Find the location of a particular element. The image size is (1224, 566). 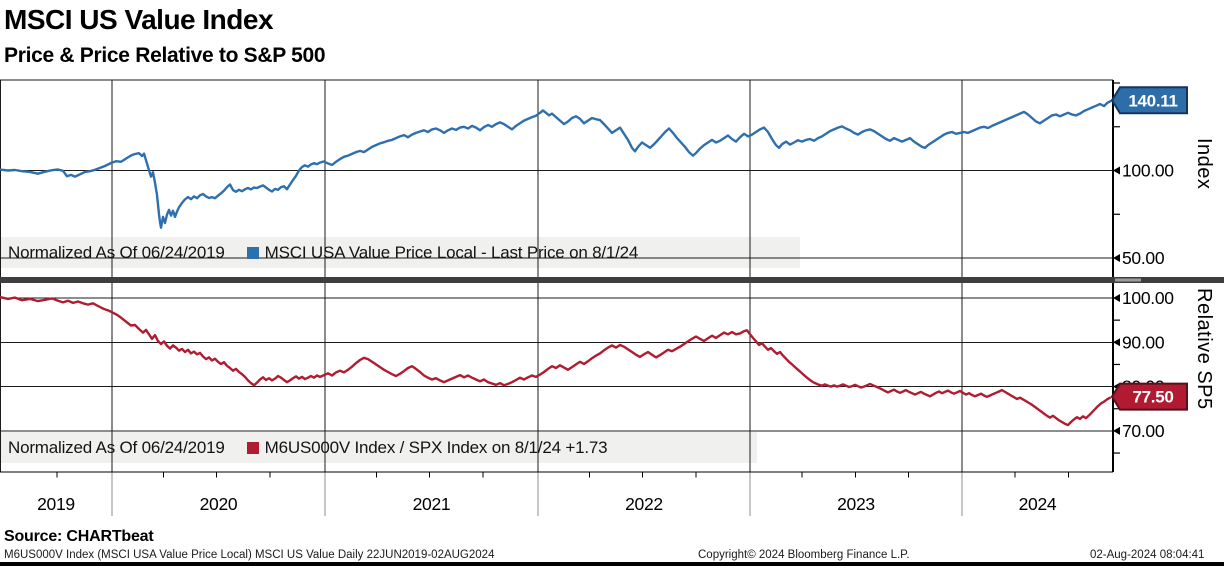

last-price-tag-bottom is located at coordinates (1149, 396).